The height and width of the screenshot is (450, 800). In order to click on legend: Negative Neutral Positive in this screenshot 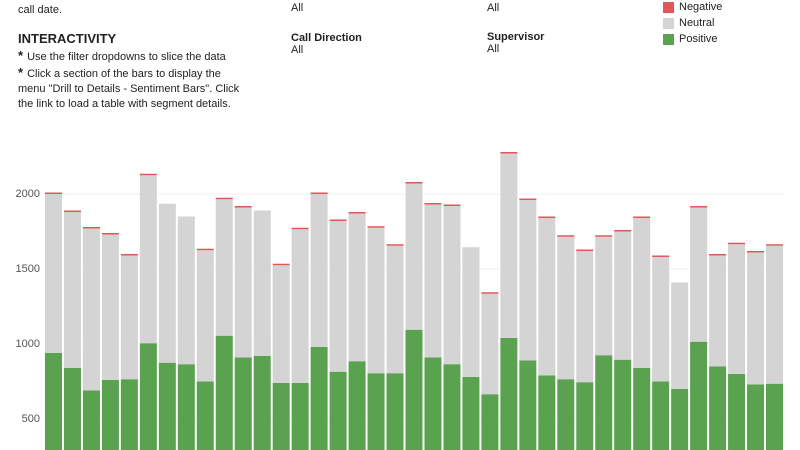, I will do `click(692, 23)`.